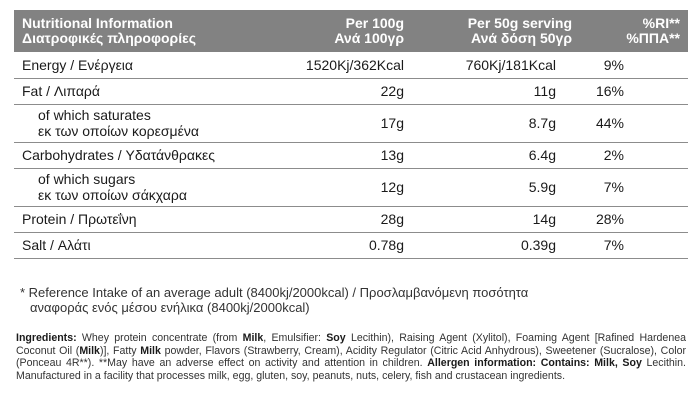 This screenshot has width=700, height=410. I want to click on row-ri: 2%, so click(634, 155).